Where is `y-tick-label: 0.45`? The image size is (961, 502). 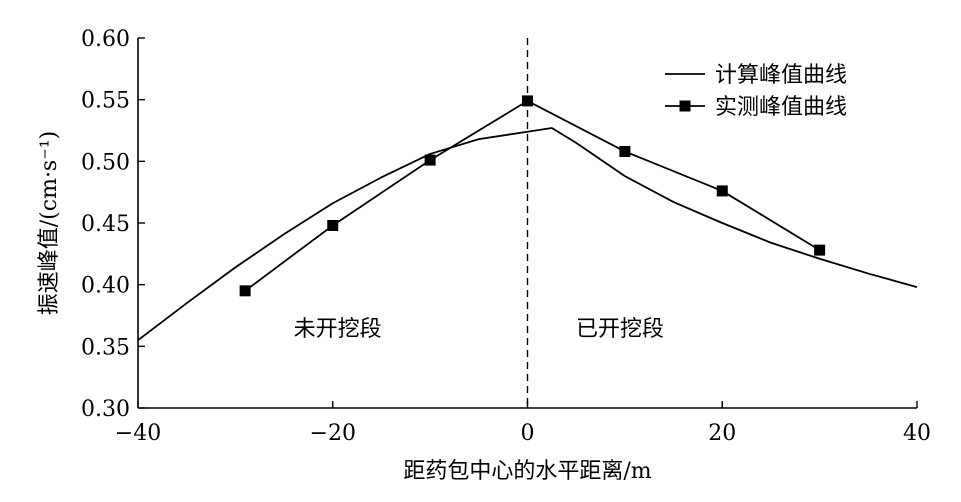 y-tick-label: 0.45 is located at coordinates (105, 224).